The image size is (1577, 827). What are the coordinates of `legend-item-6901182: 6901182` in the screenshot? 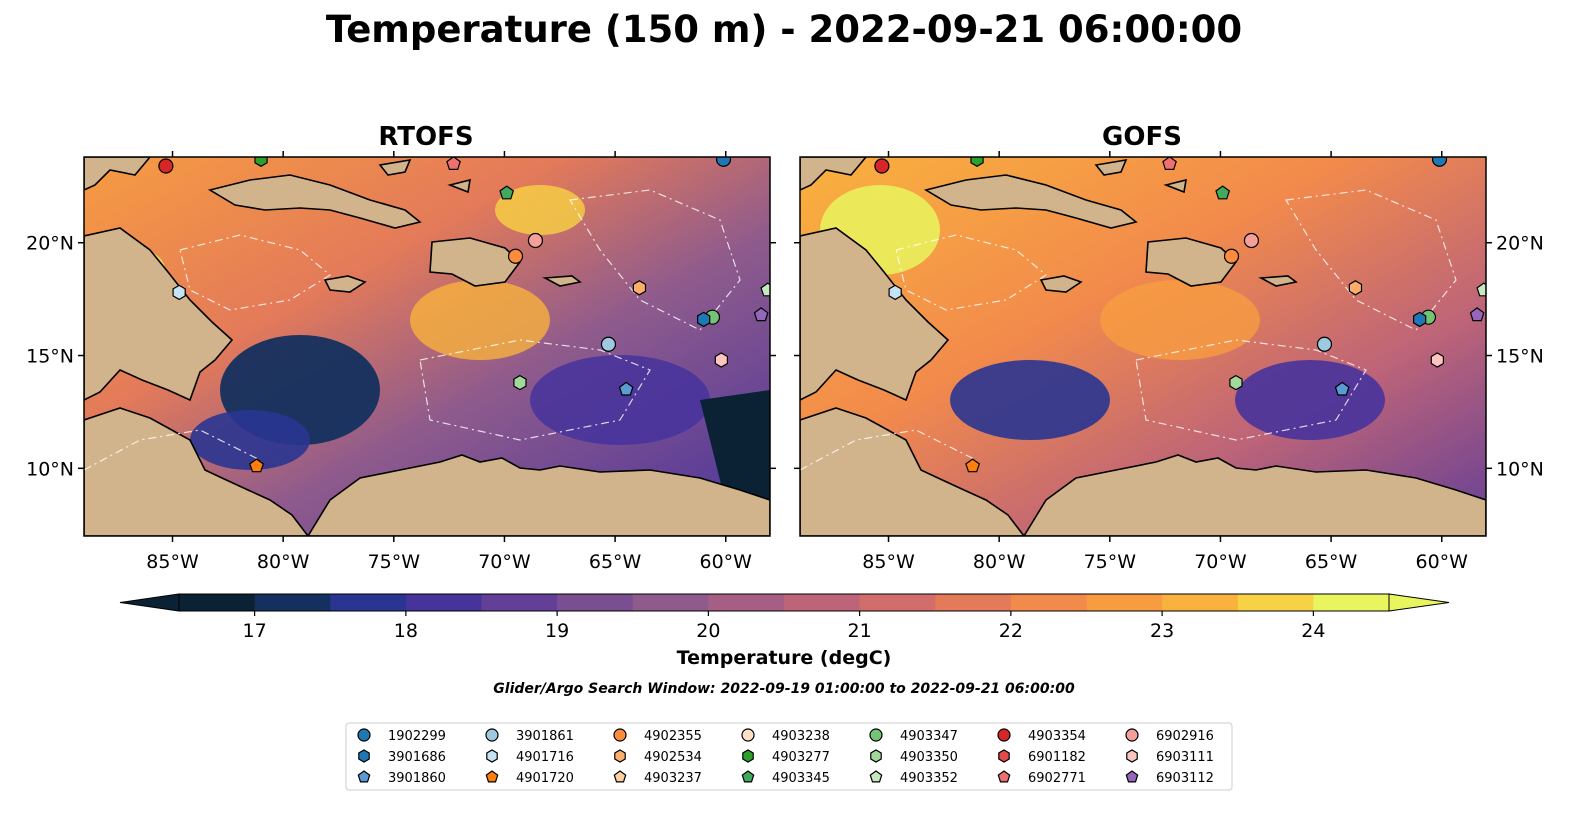 It's located at (1042, 757).